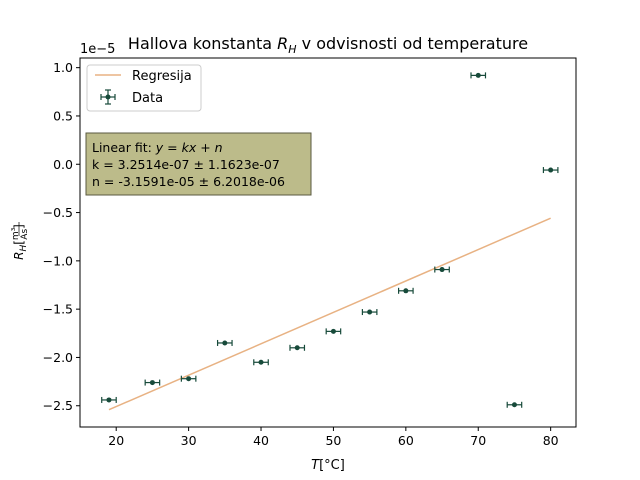  Describe the element at coordinates (189, 440) in the screenshot. I see `x-tick-label: 30` at that location.